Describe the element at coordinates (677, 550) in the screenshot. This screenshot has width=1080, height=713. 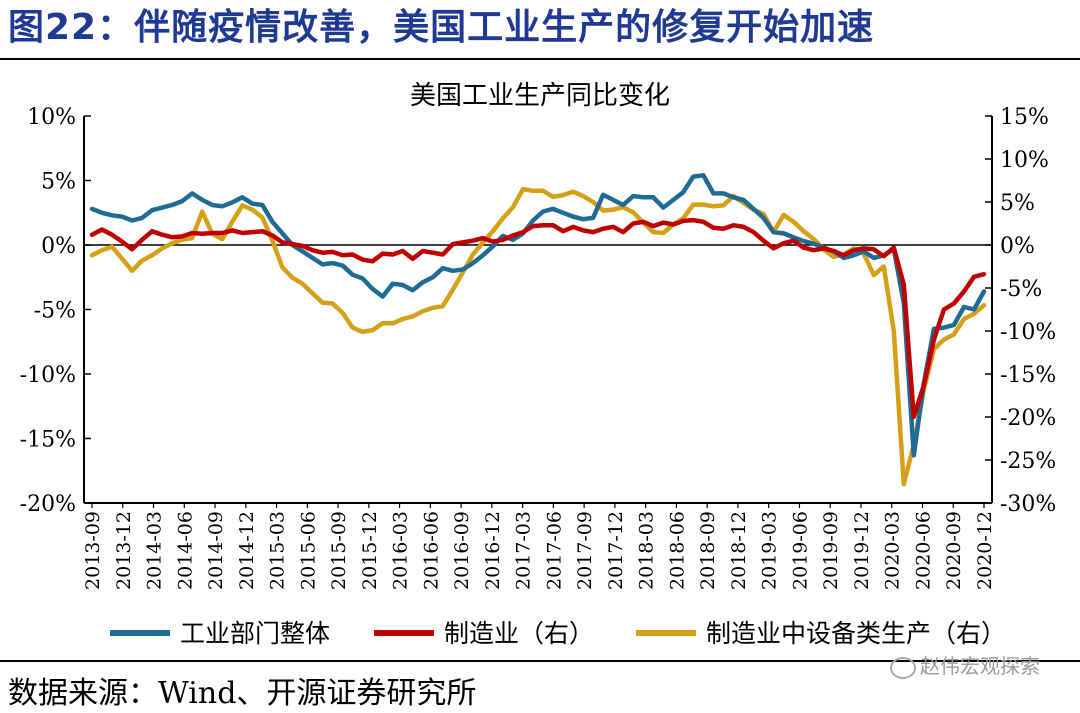
I see `x-tick-label: 2018-06` at that location.